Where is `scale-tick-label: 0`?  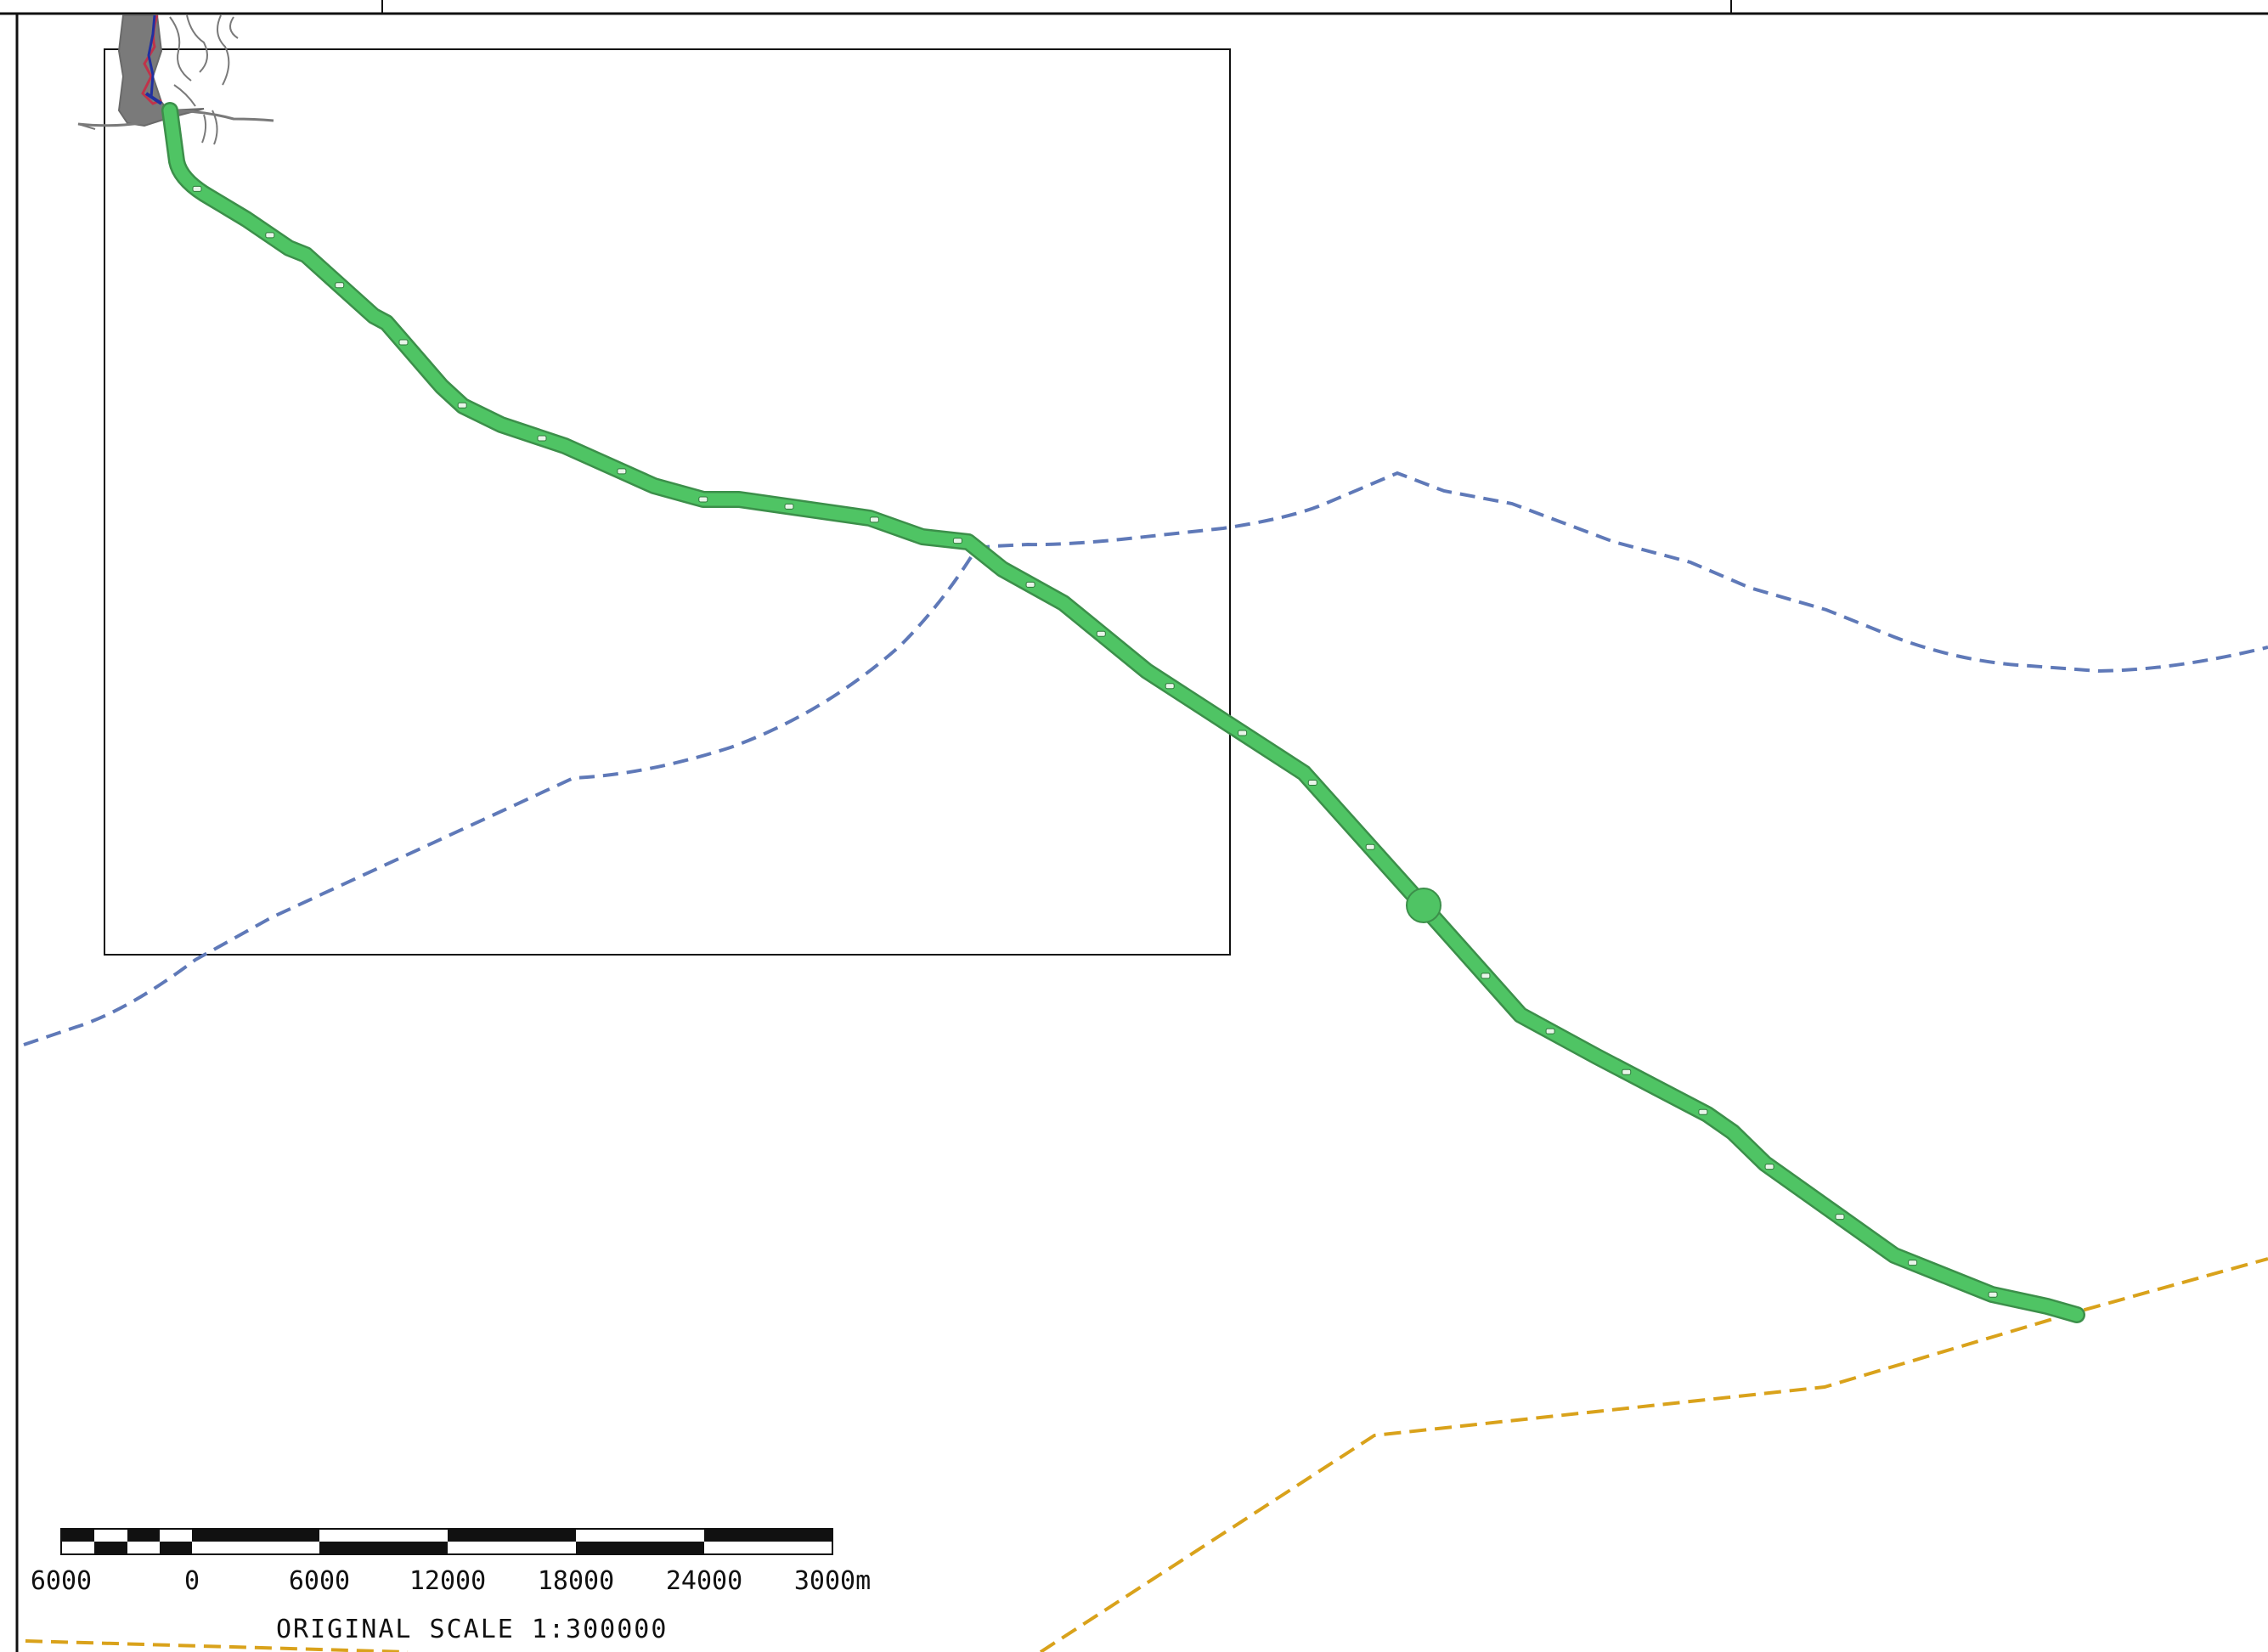
scale-tick-label: 0 is located at coordinates (192, 1581).